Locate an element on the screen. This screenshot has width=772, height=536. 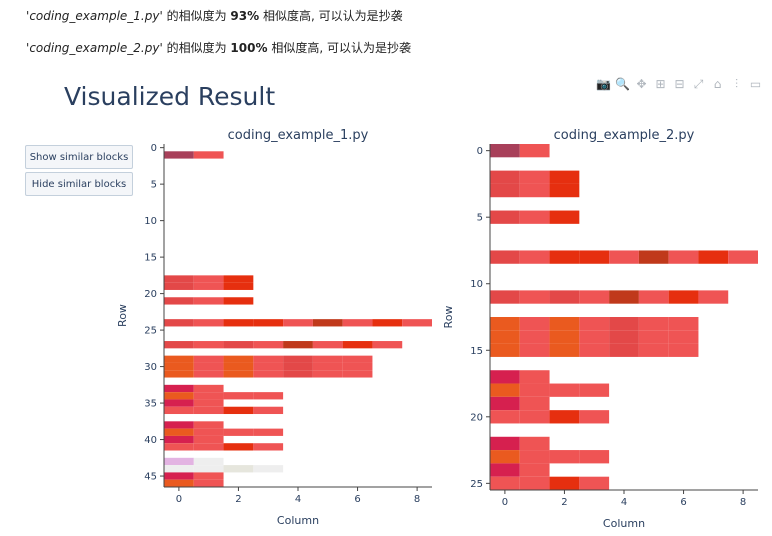
subplot-title: coding_example_1.py is located at coordinates (298, 135).